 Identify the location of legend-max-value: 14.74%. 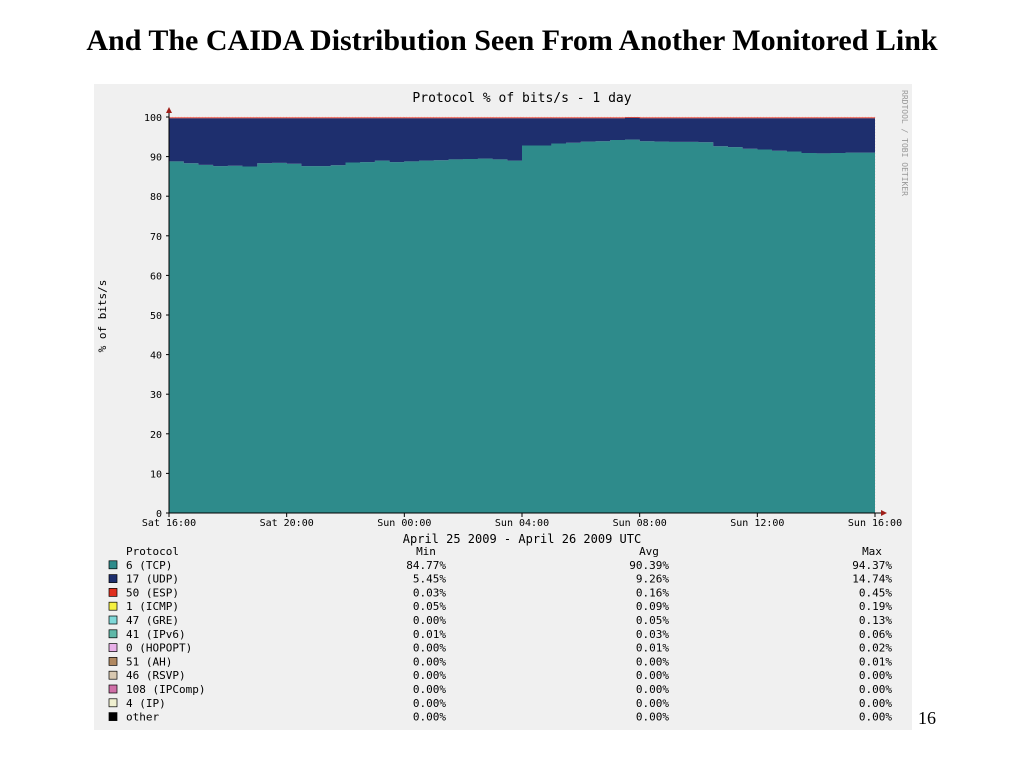
(872, 579).